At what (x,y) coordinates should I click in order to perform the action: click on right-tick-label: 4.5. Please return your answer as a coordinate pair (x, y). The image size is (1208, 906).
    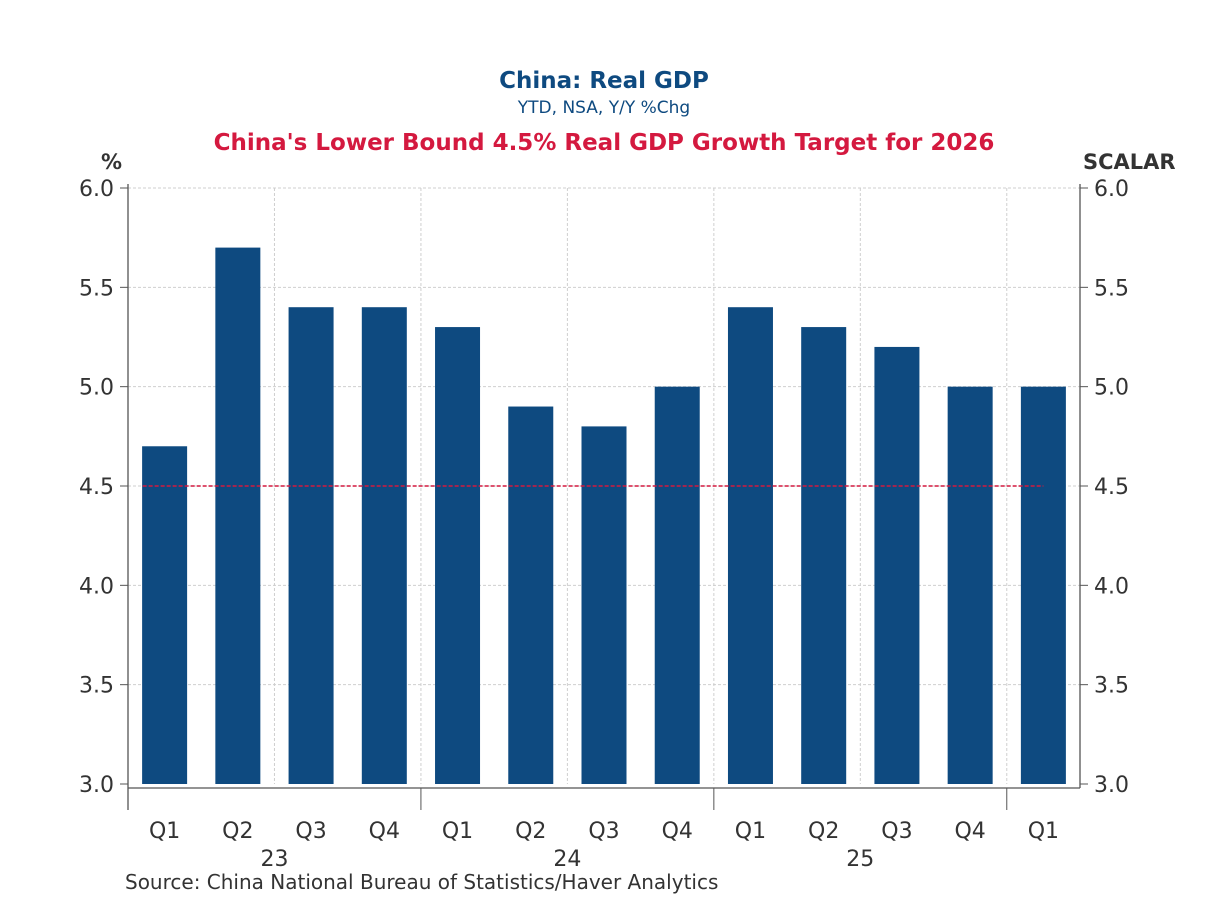
    Looking at the image, I should click on (1111, 487).